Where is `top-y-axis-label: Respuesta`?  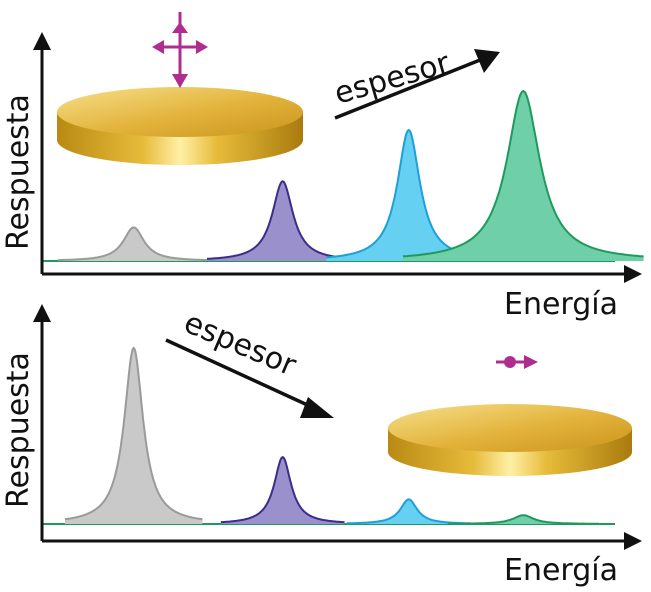 top-y-axis-label: Respuesta is located at coordinates (18, 172).